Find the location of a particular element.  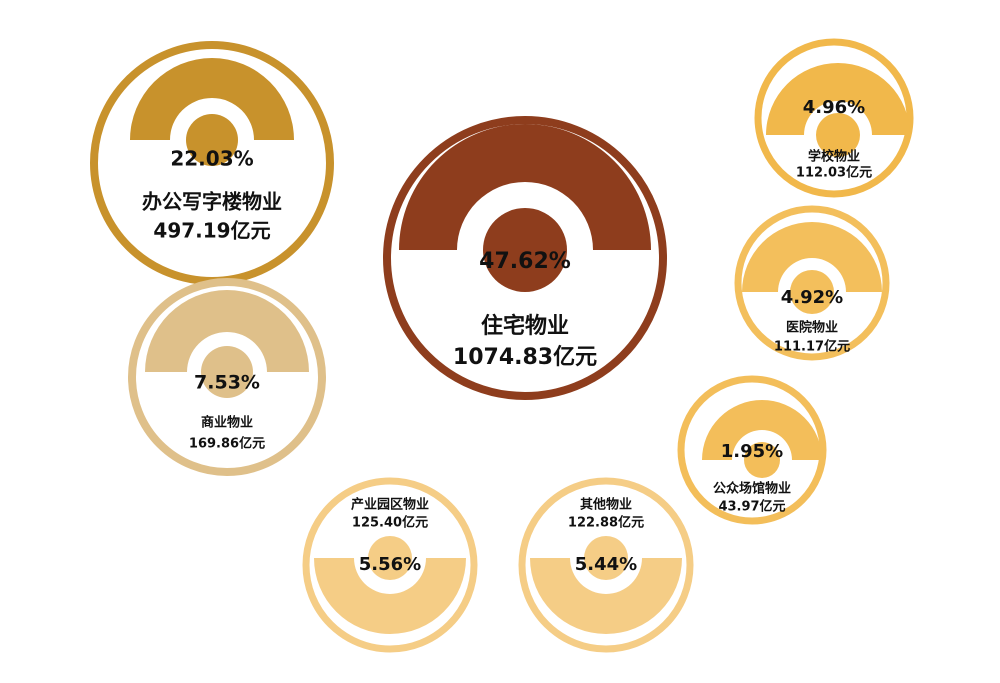

share-label: 1.95% is located at coordinates (752, 451).